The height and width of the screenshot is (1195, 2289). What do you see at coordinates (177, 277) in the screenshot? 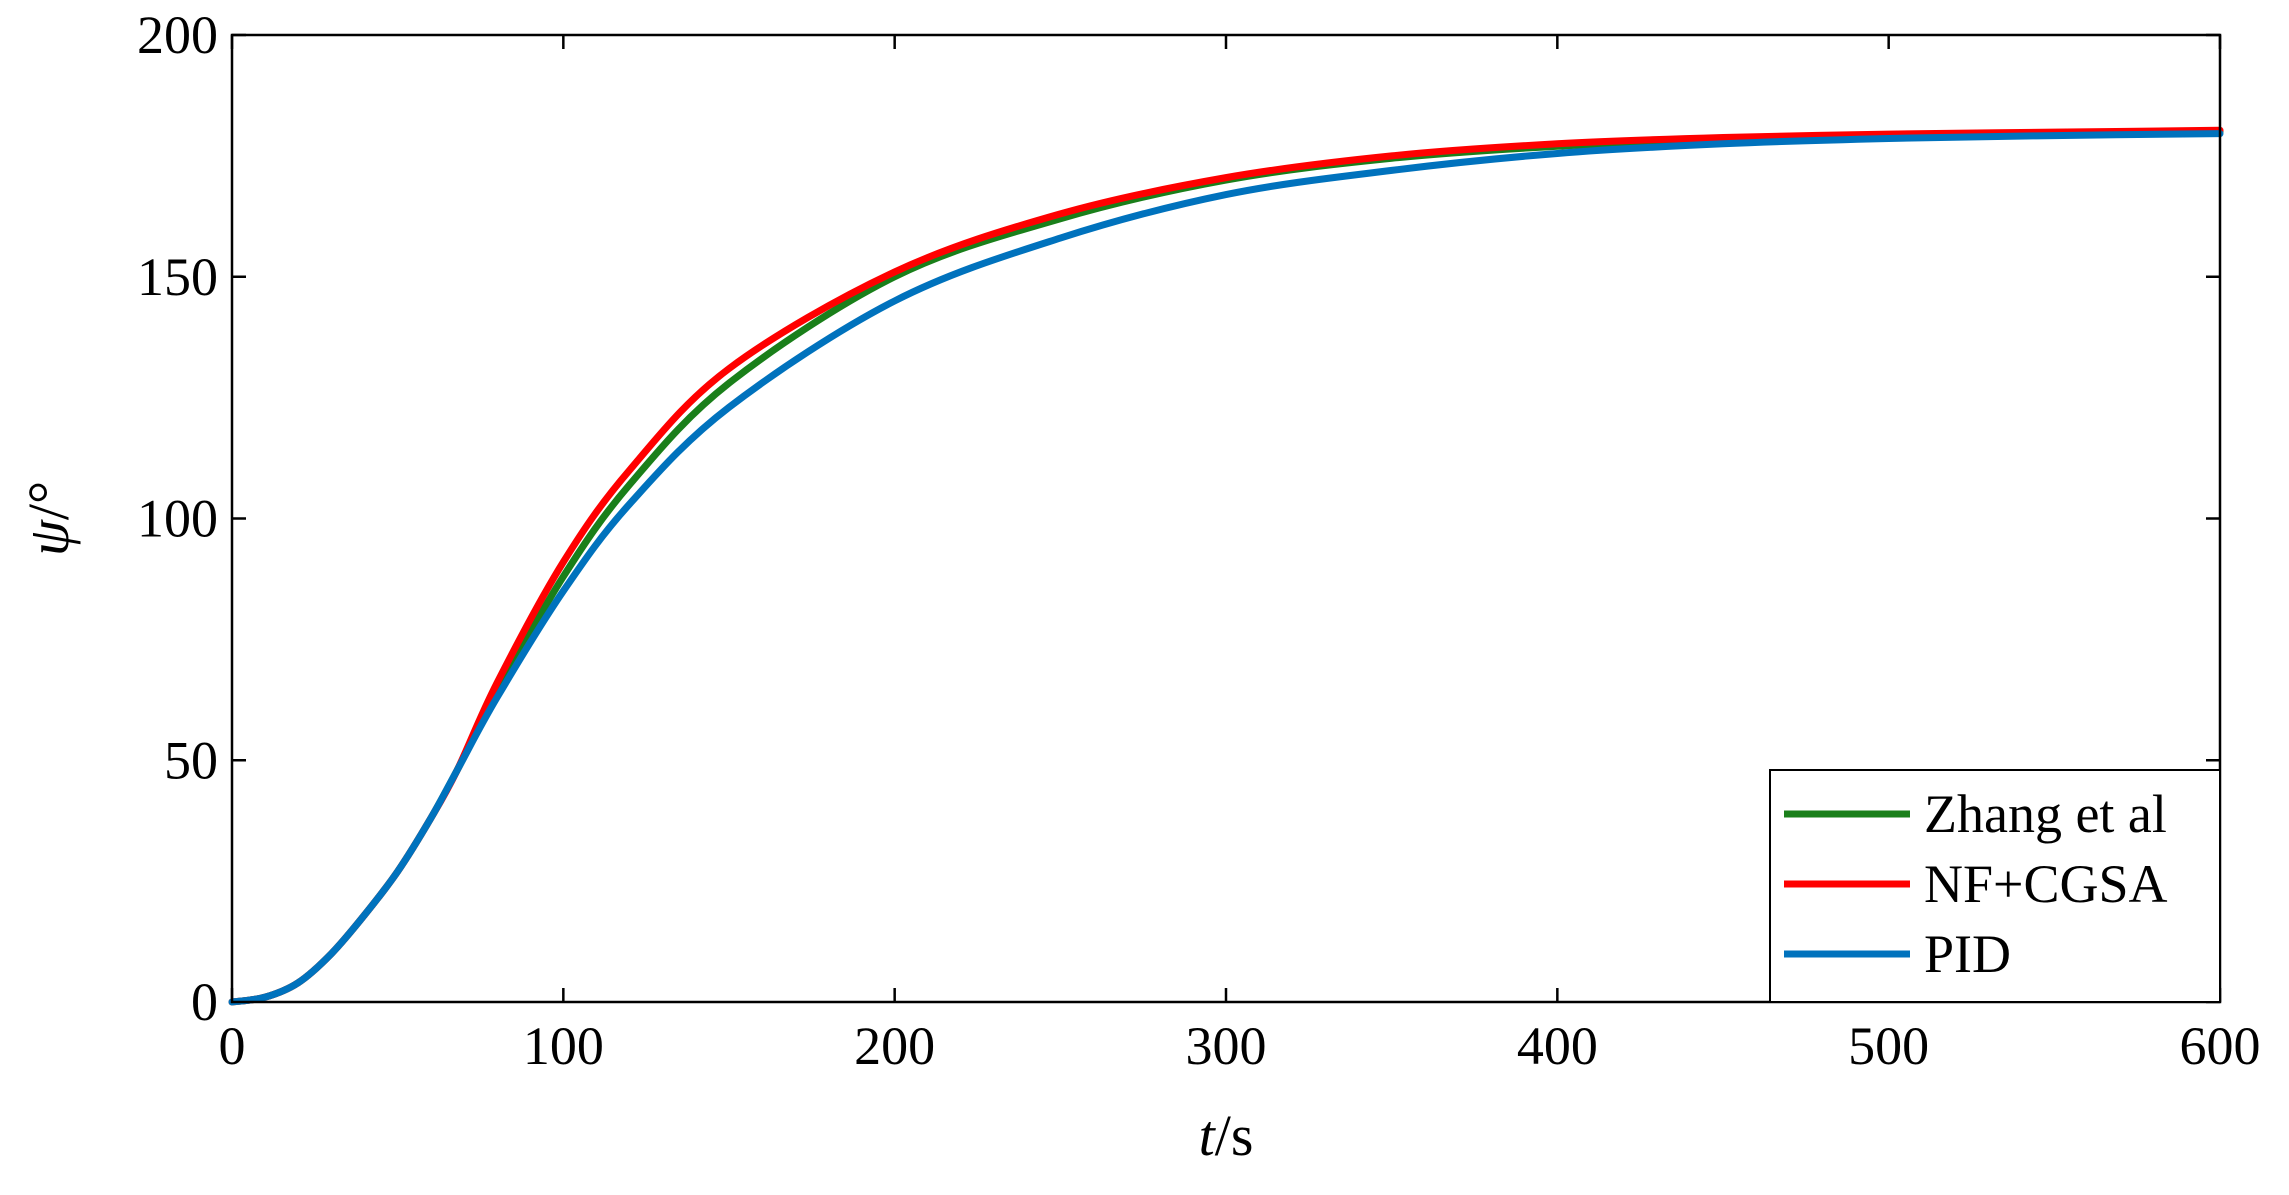
I see `y-tick-label: 150` at bounding box center [177, 277].